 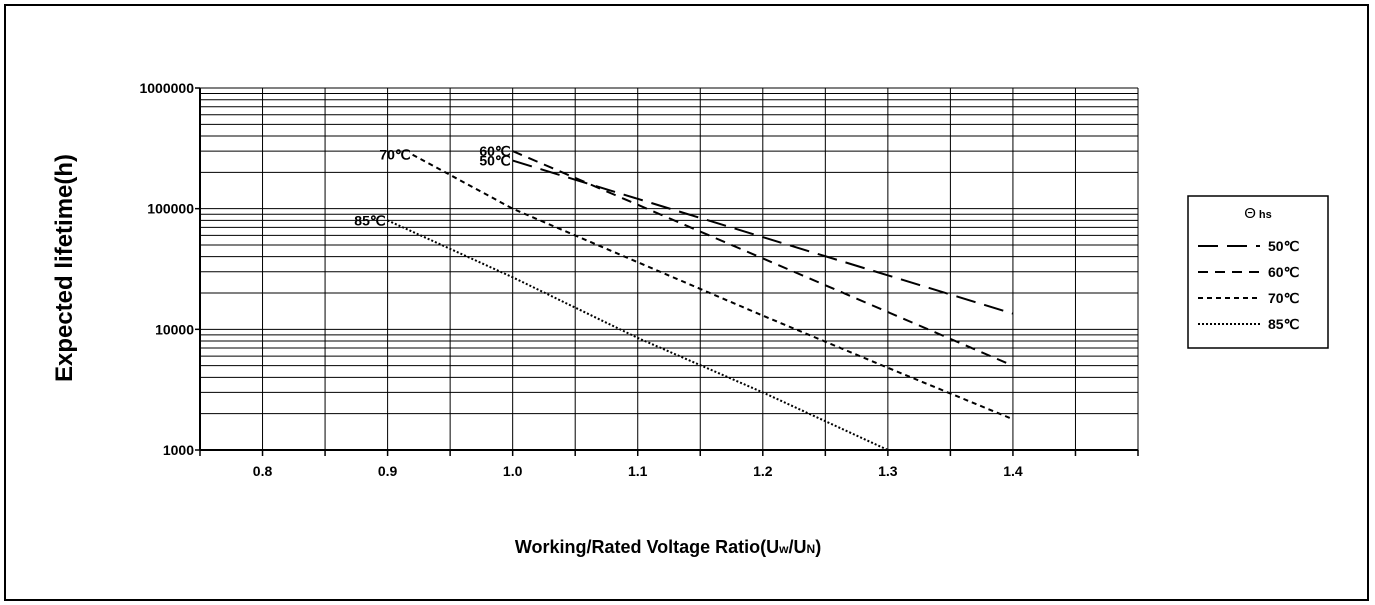 What do you see at coordinates (1284, 298) in the screenshot?
I see `legend-label: 70℃` at bounding box center [1284, 298].